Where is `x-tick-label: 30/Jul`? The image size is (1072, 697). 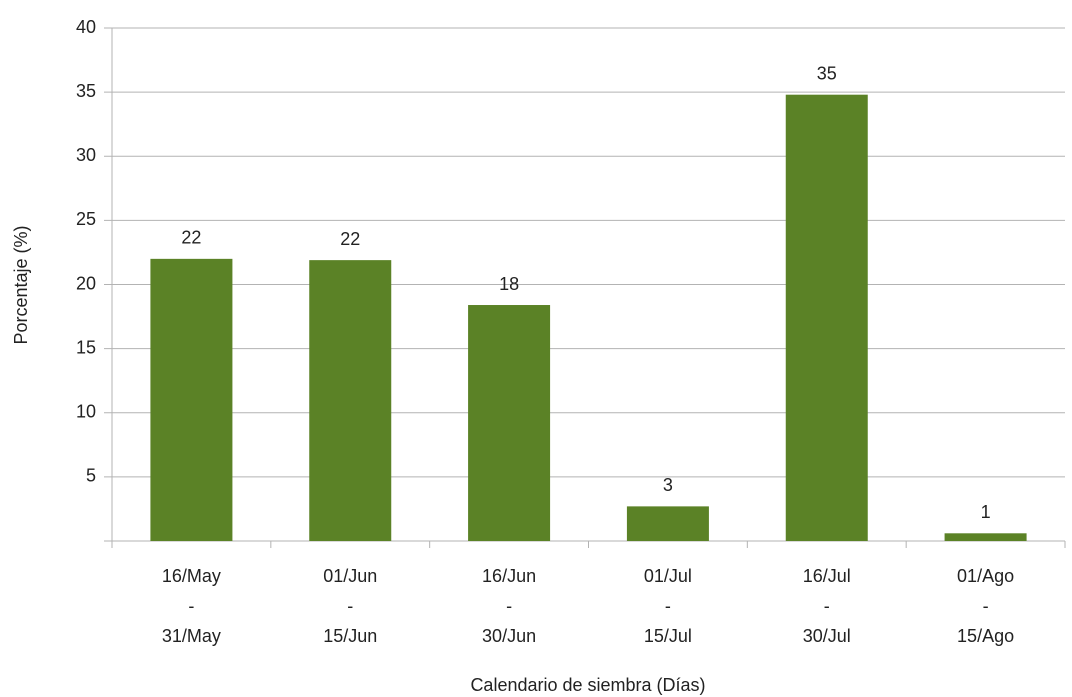 x-tick-label: 30/Jul is located at coordinates (827, 636).